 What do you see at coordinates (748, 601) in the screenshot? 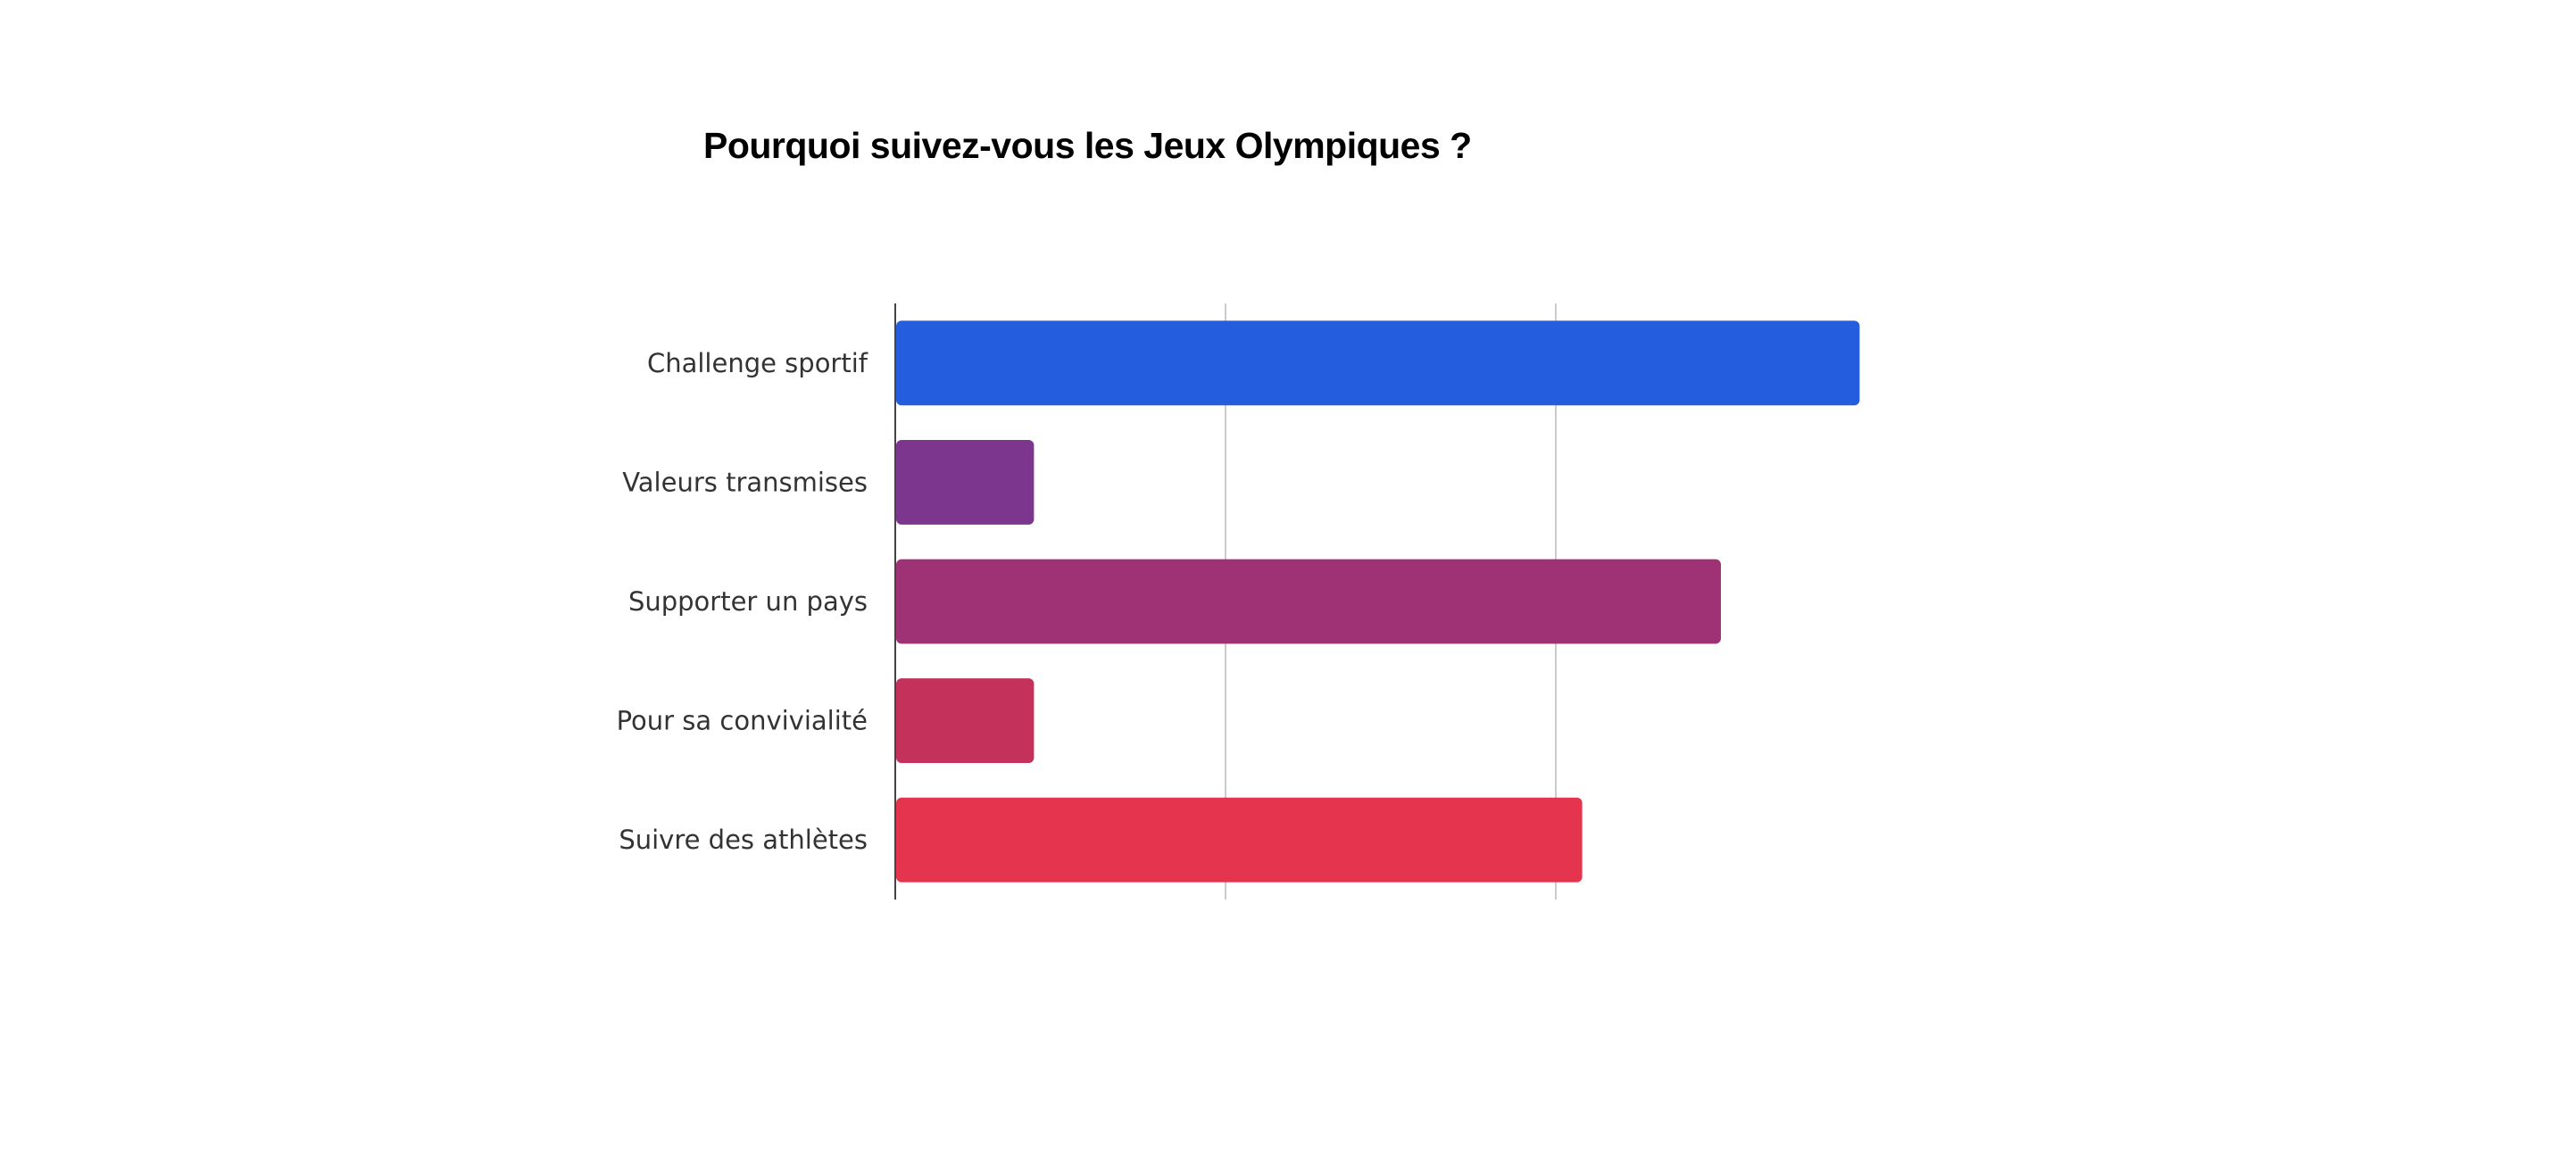
I see `category-label: Supporter un pays` at bounding box center [748, 601].